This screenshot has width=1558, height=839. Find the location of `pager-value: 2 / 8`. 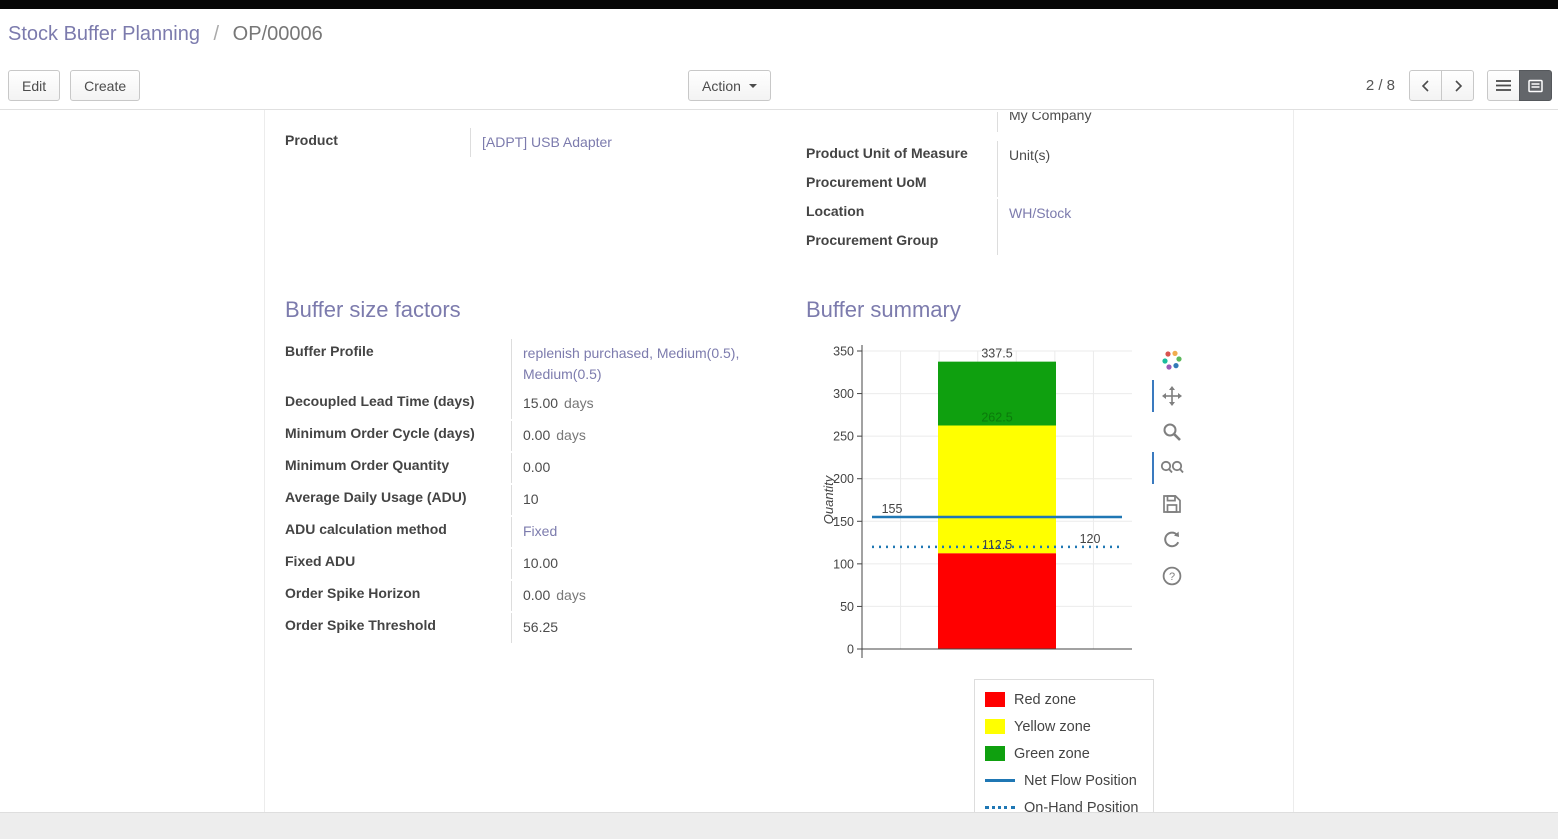

pager-value: 2 / 8 is located at coordinates (1380, 85).